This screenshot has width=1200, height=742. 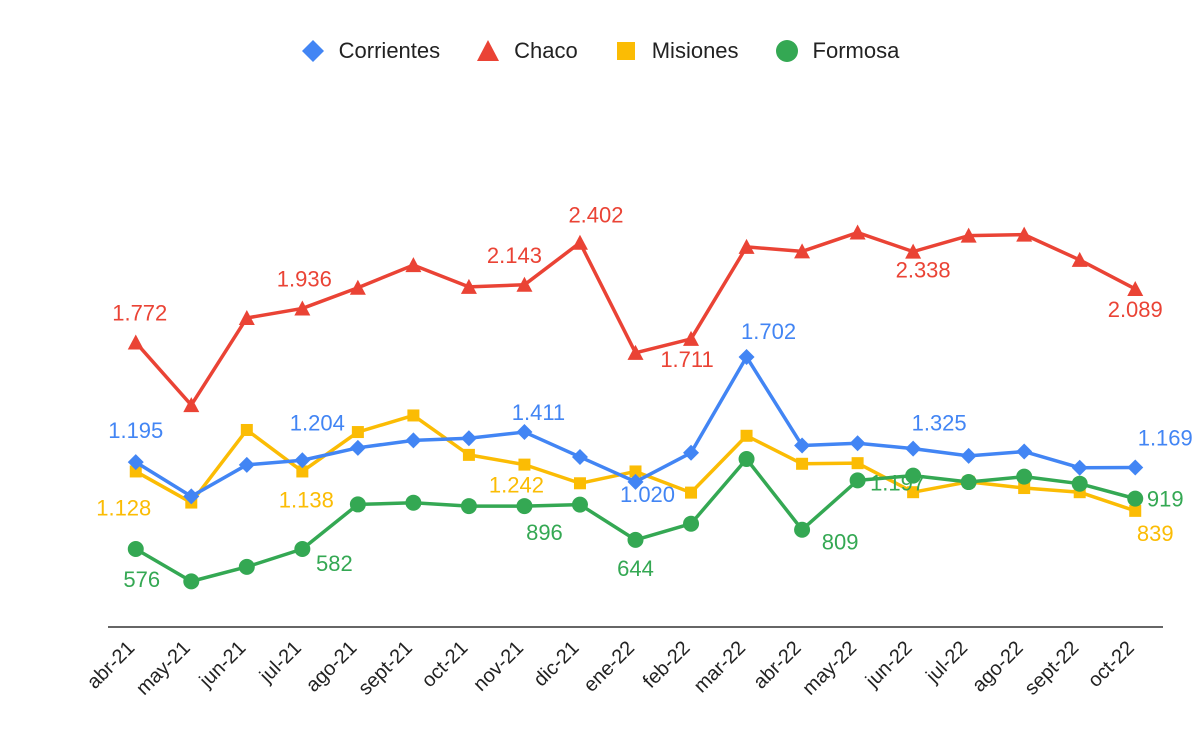 I want to click on triangle-icon, so click(x=488, y=51).